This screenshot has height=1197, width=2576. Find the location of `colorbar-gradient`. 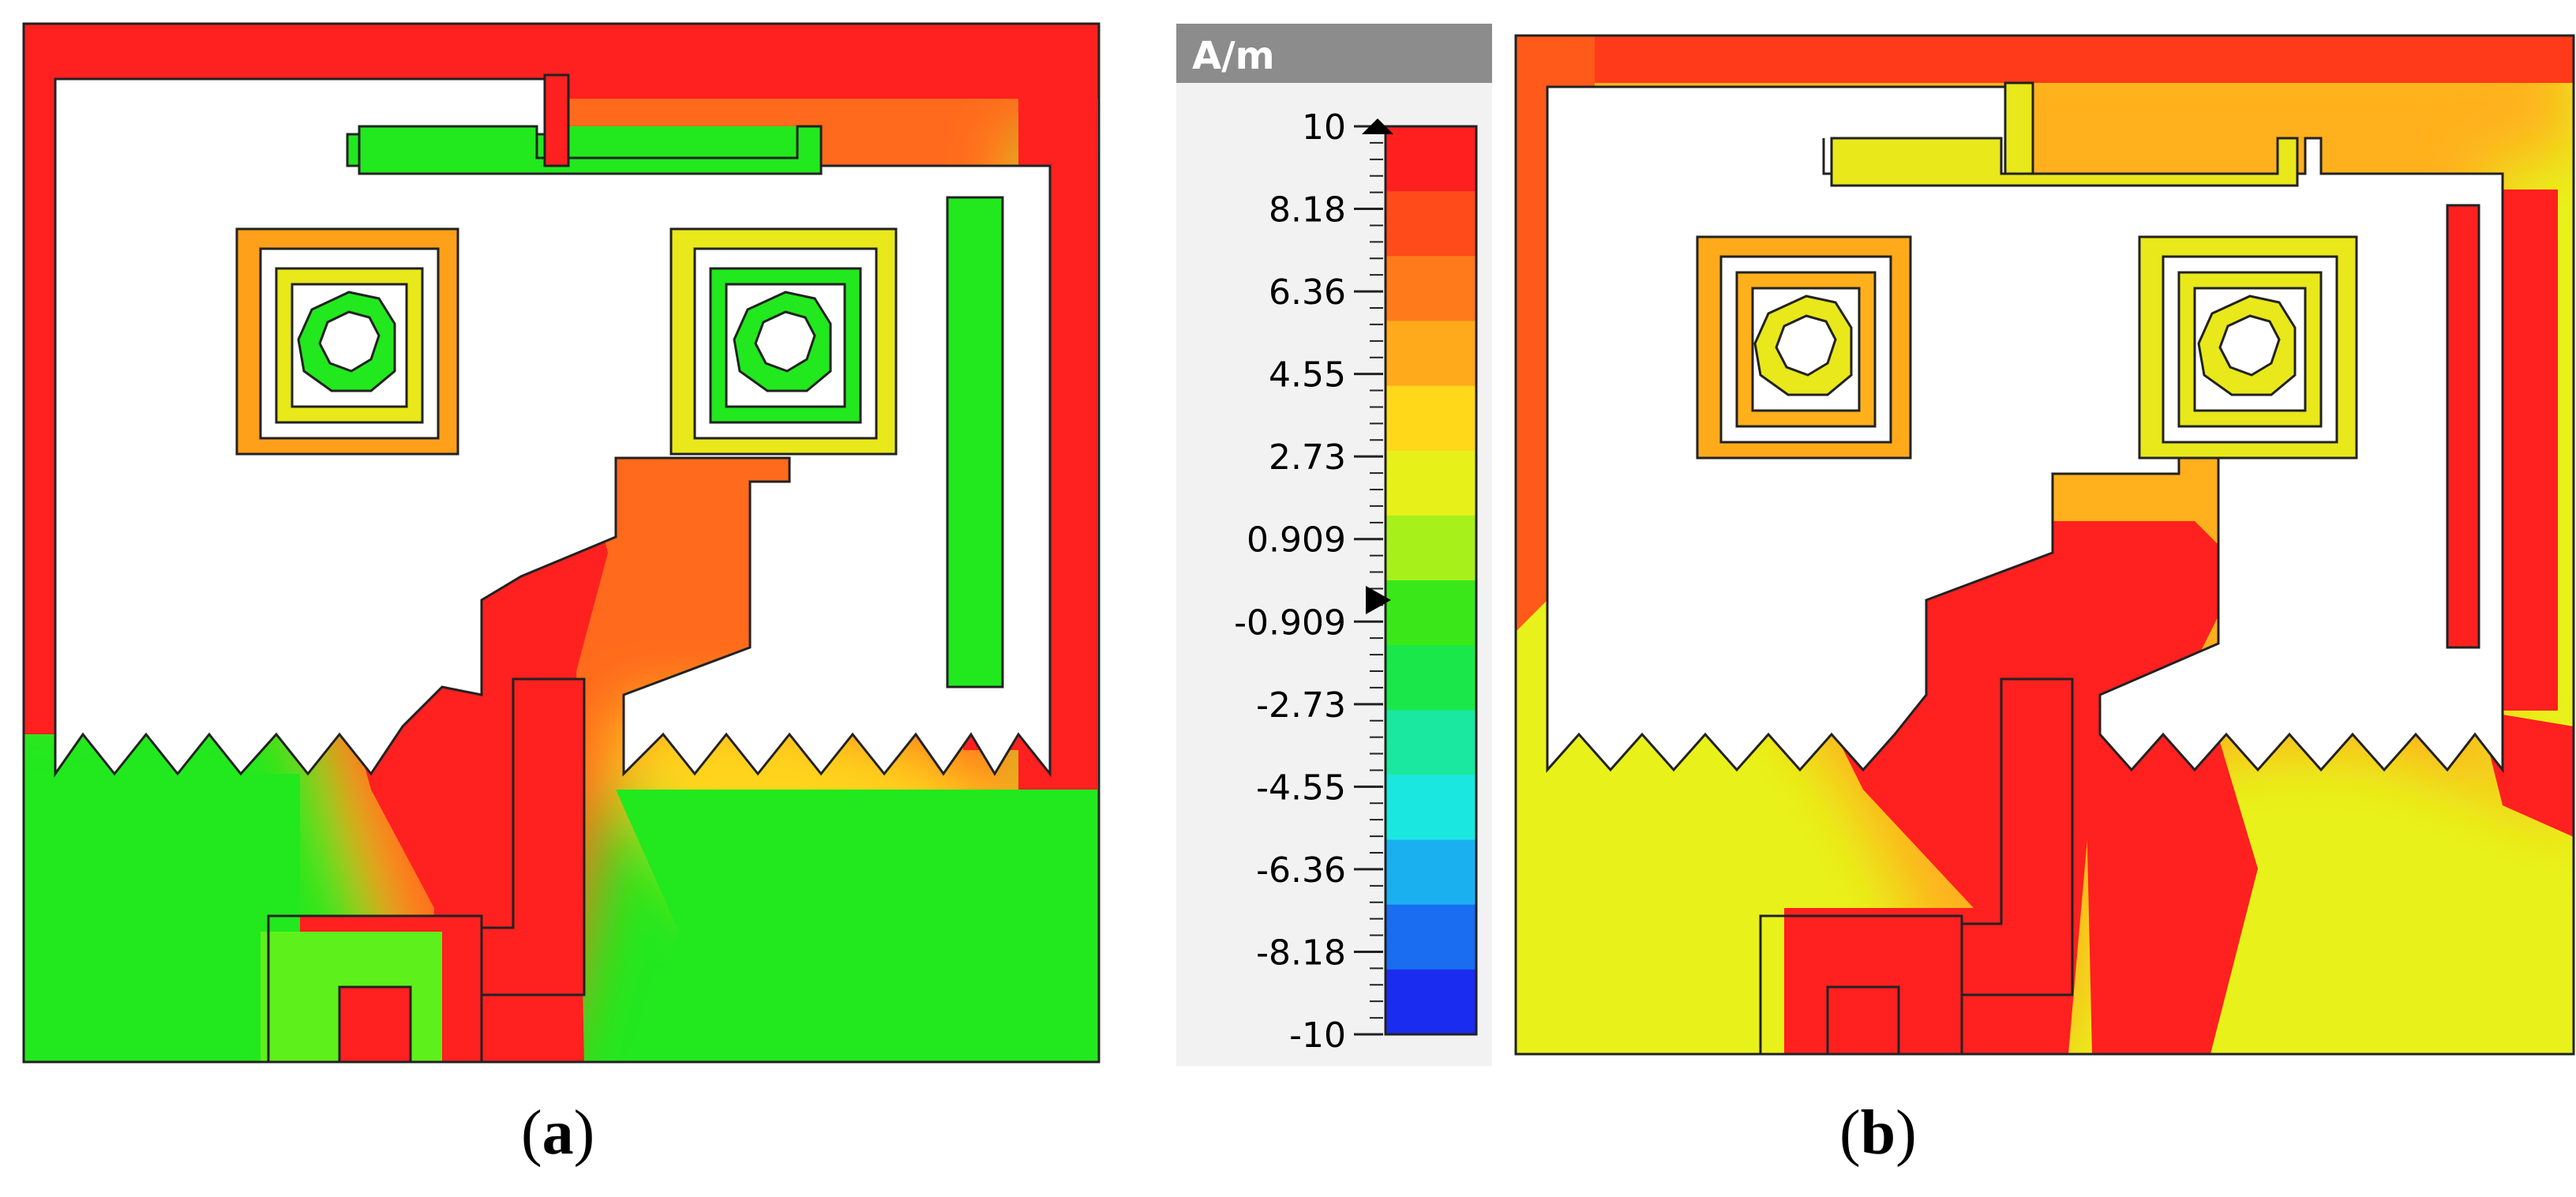

colorbar-gradient is located at coordinates (1431, 580).